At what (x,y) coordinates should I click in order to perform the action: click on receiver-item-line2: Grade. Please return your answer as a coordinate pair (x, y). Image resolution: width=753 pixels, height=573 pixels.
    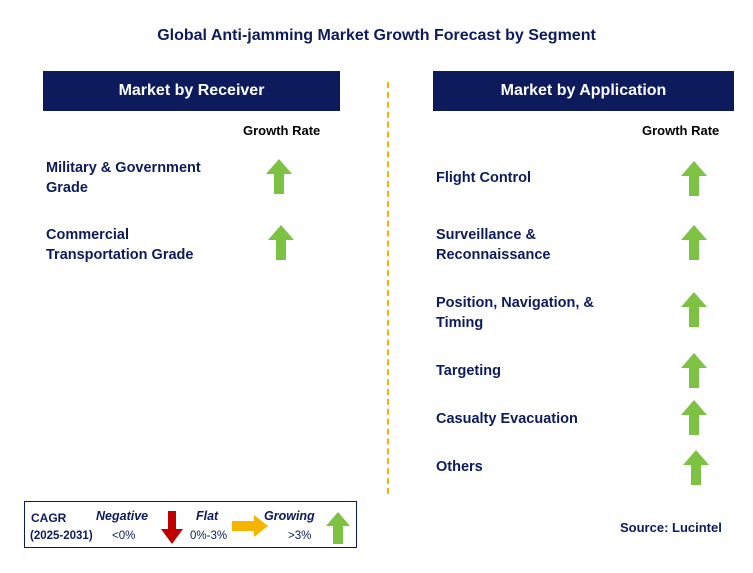
    Looking at the image, I should click on (67, 188).